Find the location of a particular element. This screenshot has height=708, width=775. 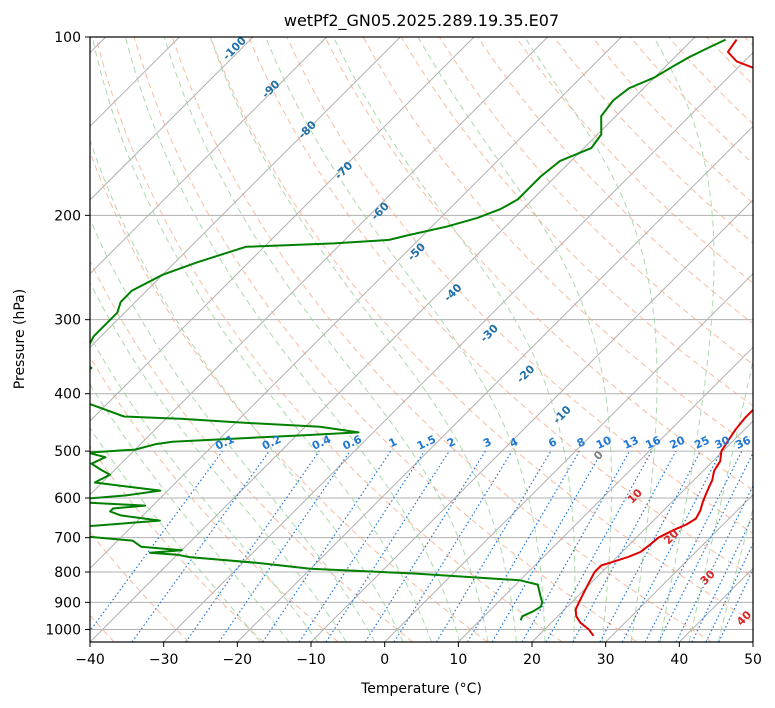

mixing-ratio-label: 16 is located at coordinates (653, 442).